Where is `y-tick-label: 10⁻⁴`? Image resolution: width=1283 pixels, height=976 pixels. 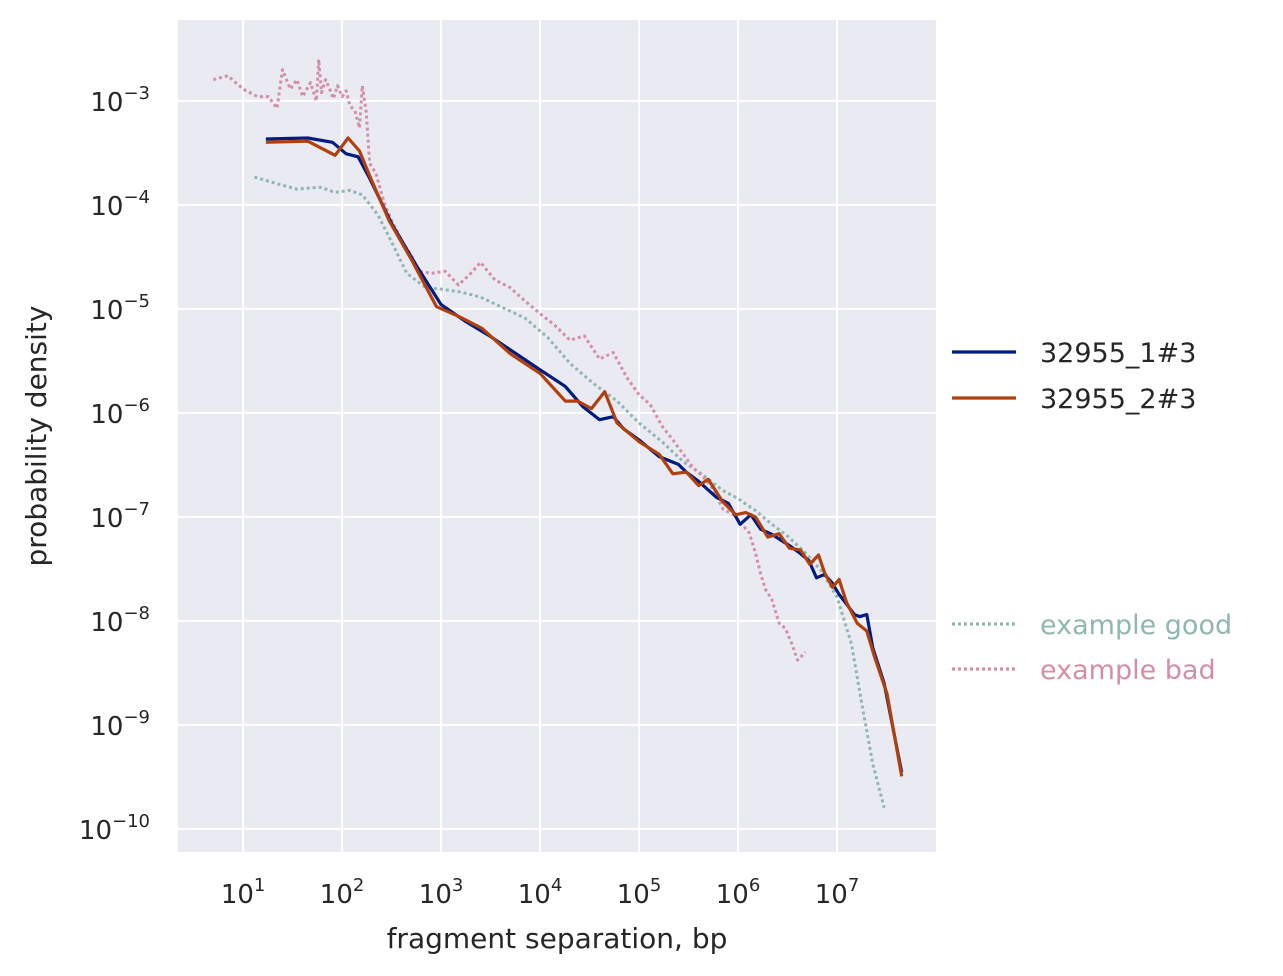
y-tick-label: 10⁻⁴ is located at coordinates (120, 204).